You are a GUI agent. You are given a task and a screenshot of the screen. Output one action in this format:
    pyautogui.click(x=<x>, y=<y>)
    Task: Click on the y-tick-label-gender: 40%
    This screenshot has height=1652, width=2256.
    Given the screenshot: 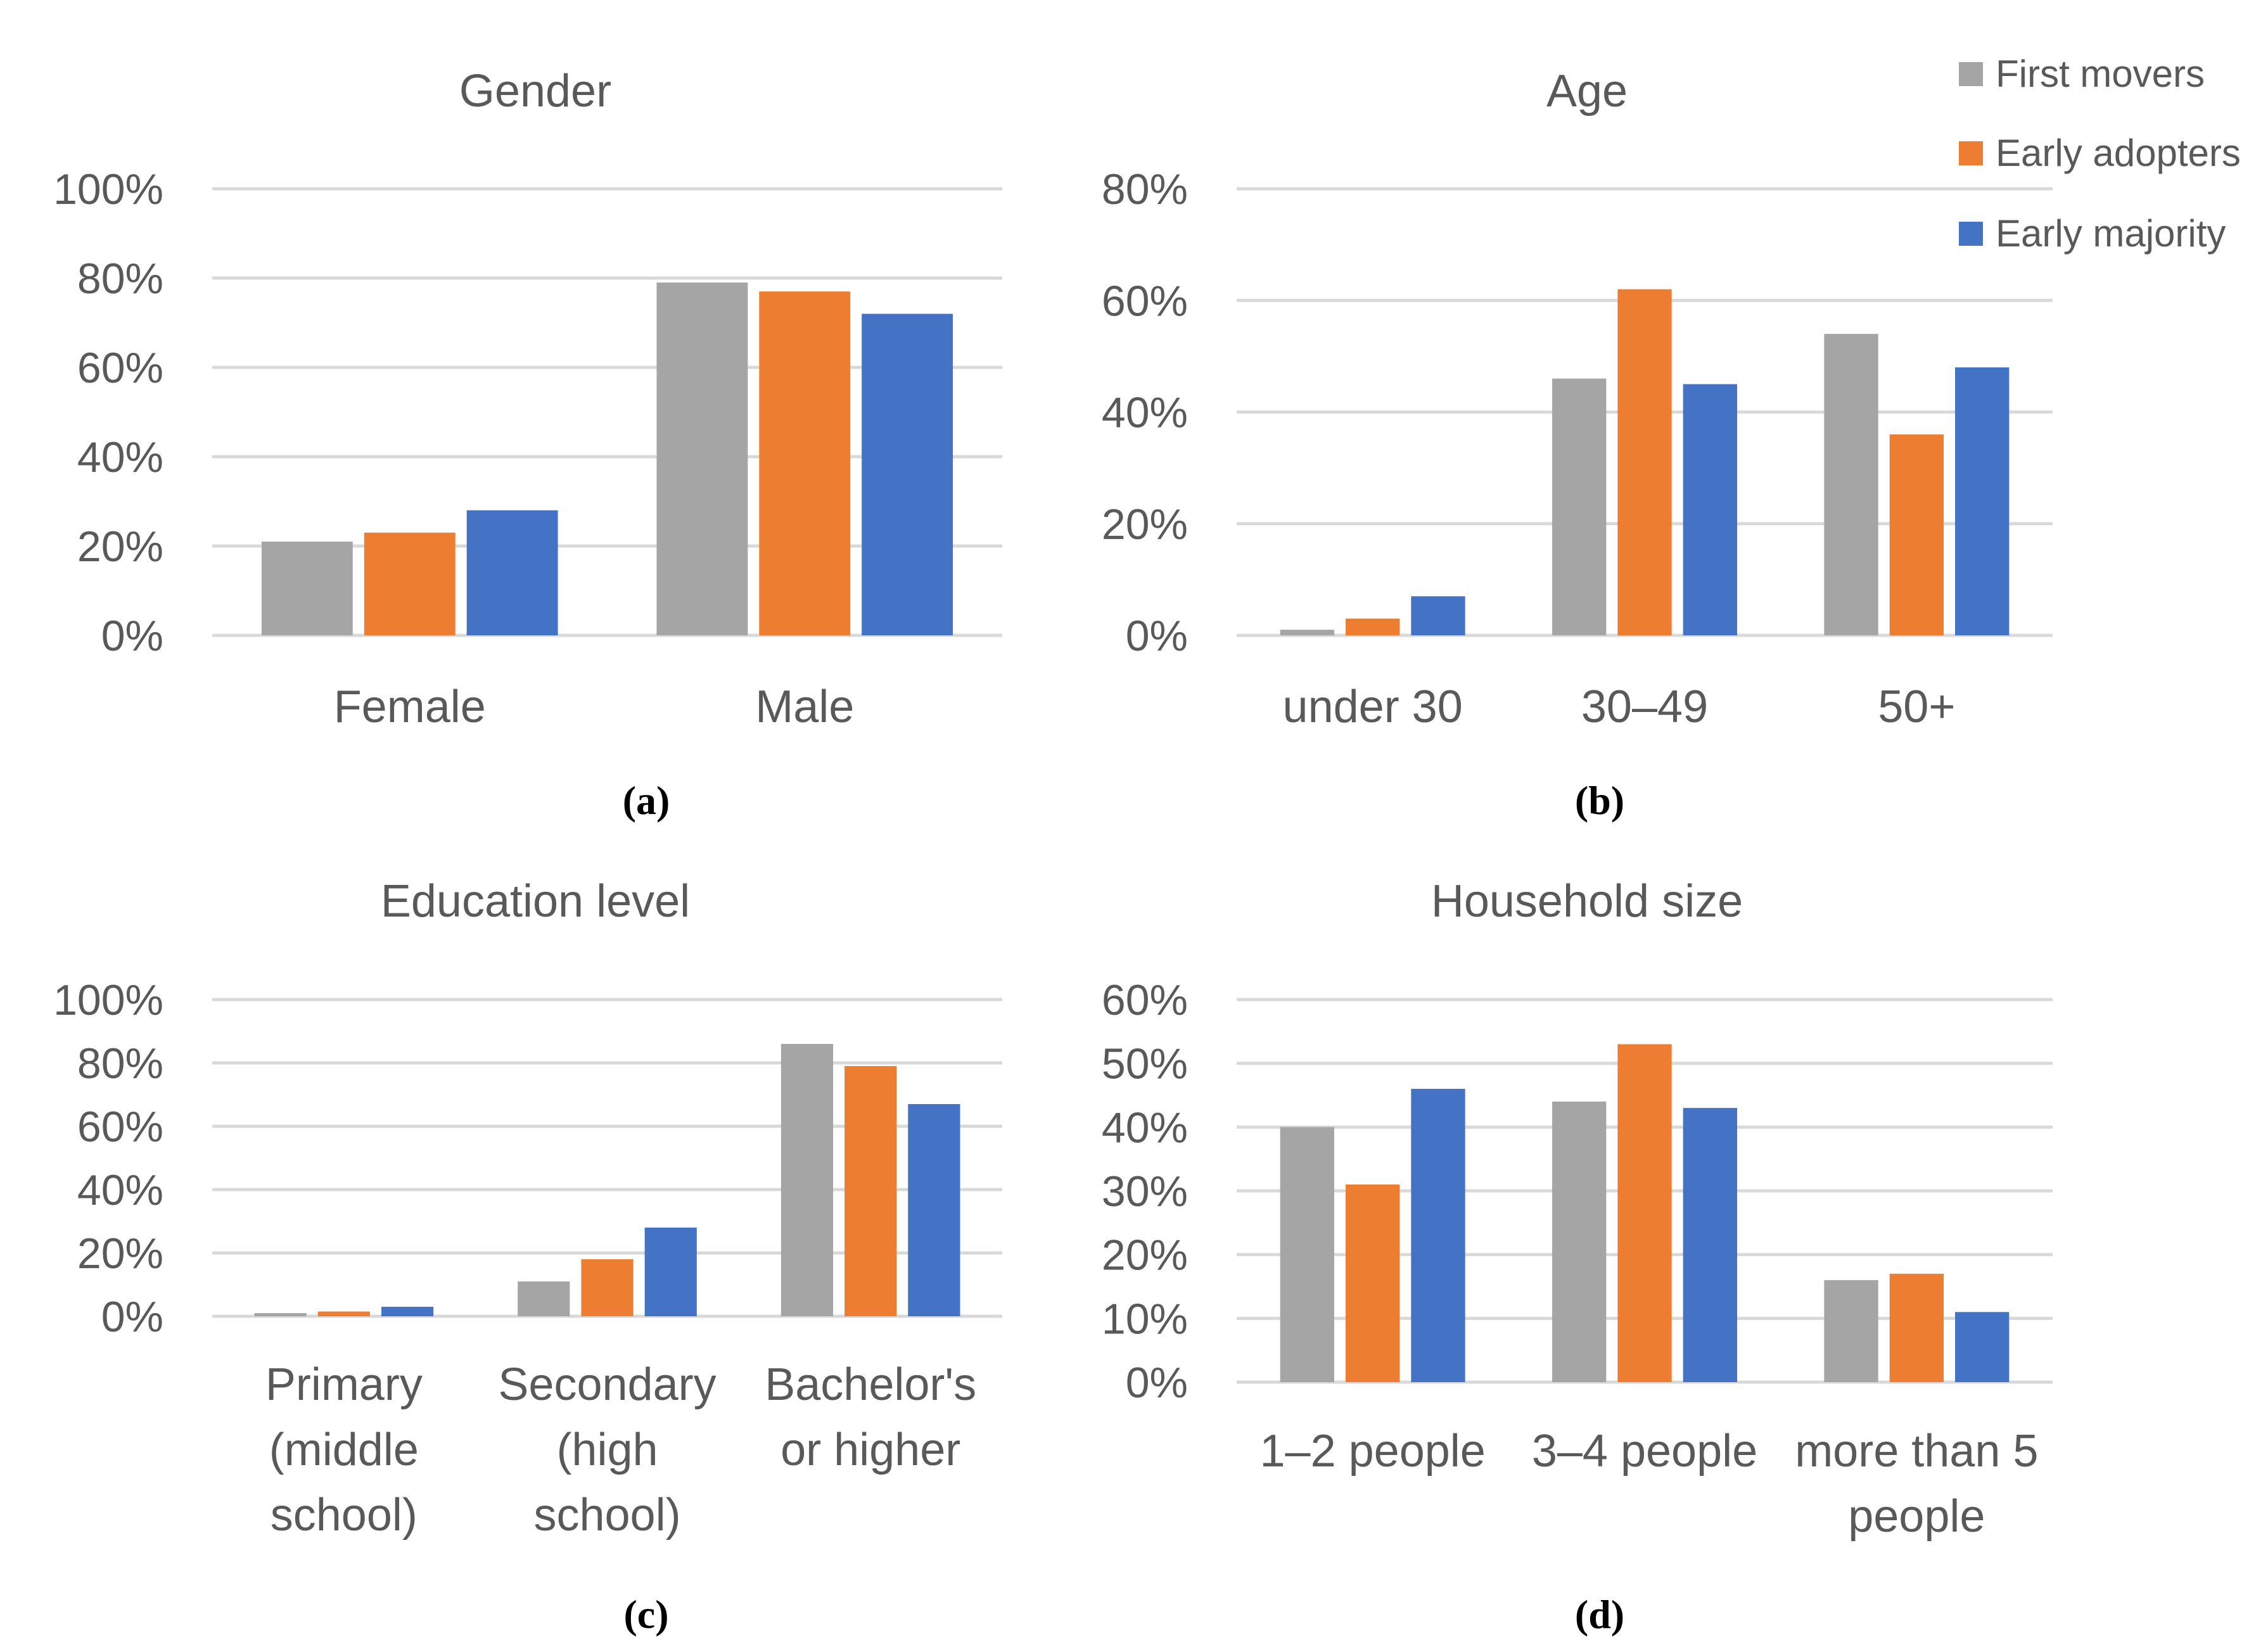 What is the action you would take?
    pyautogui.click(x=120, y=457)
    